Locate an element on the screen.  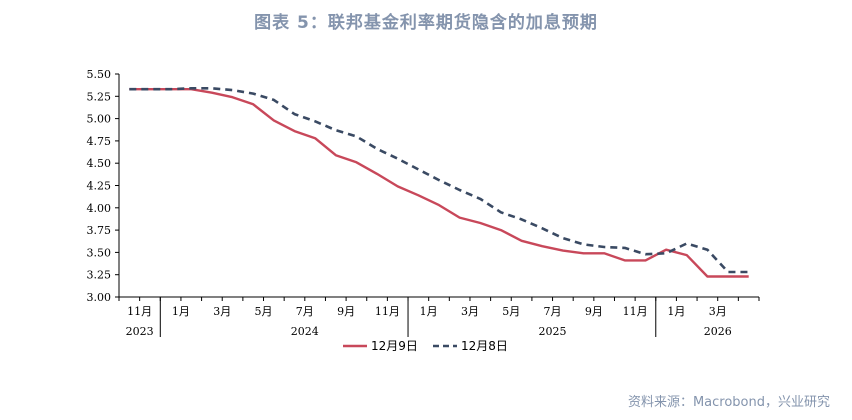
x-year-label: 2025 is located at coordinates (553, 331).